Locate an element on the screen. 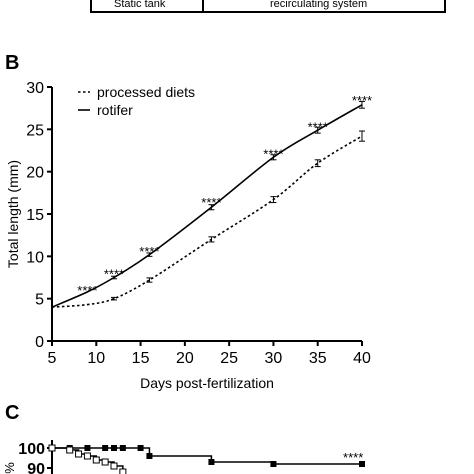 This screenshot has height=474, width=474. x-tick-label: 25 is located at coordinates (229, 358).